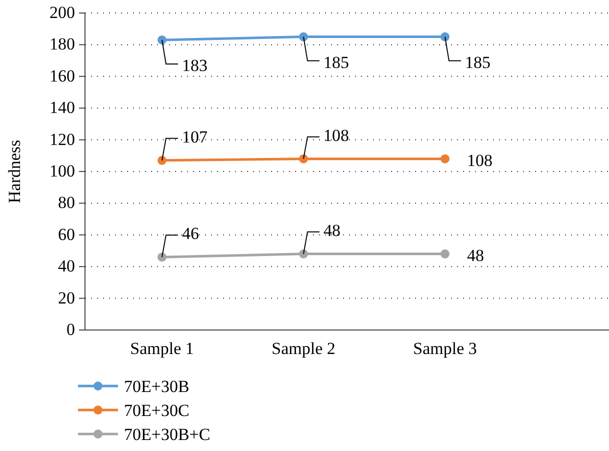 The width and height of the screenshot is (609, 451). Describe the element at coordinates (62, 12) in the screenshot. I see `y-tick-label: 200` at that location.